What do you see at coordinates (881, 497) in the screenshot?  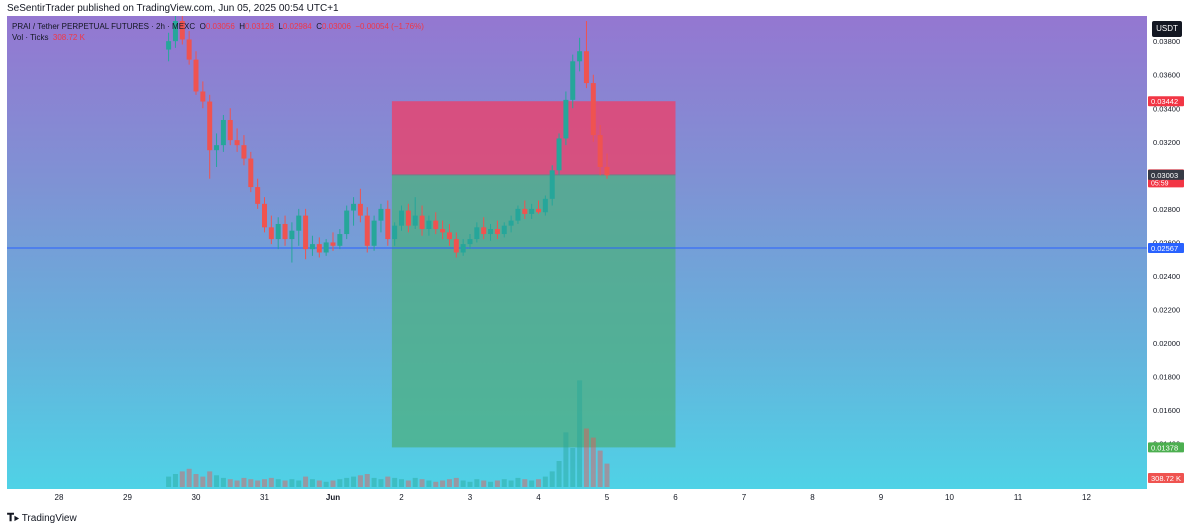 I see `time-tick-label: 9` at bounding box center [881, 497].